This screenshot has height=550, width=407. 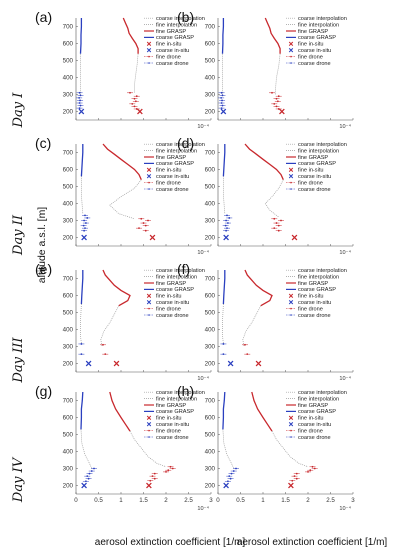 I want to click on panel-letter: (a), so click(x=43, y=17).